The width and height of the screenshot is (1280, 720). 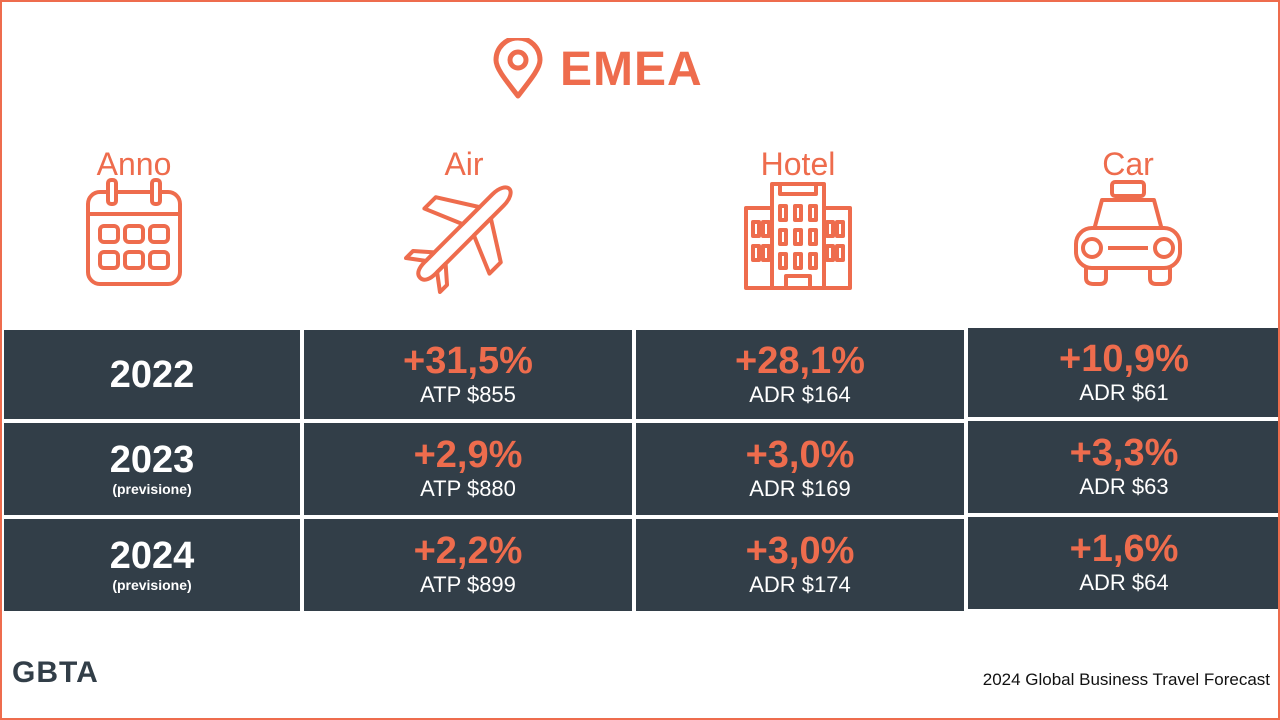 What do you see at coordinates (468, 551) in the screenshot?
I see `air-change: +2,2%` at bounding box center [468, 551].